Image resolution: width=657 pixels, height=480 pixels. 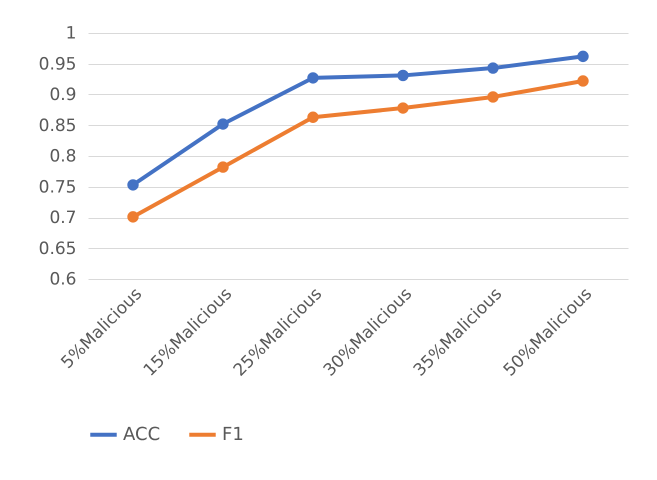 I want to click on y-tick-label: 0.85, so click(x=57, y=126).